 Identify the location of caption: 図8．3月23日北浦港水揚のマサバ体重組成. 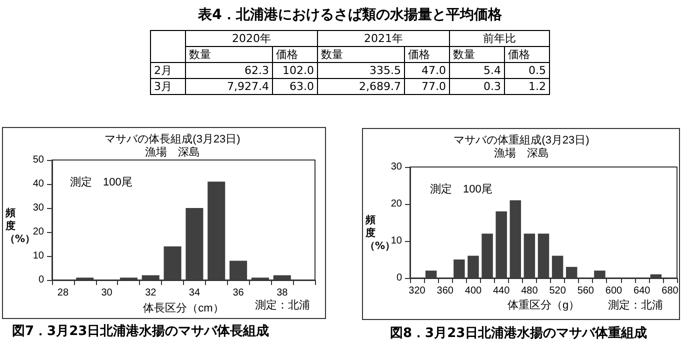
(519, 333).